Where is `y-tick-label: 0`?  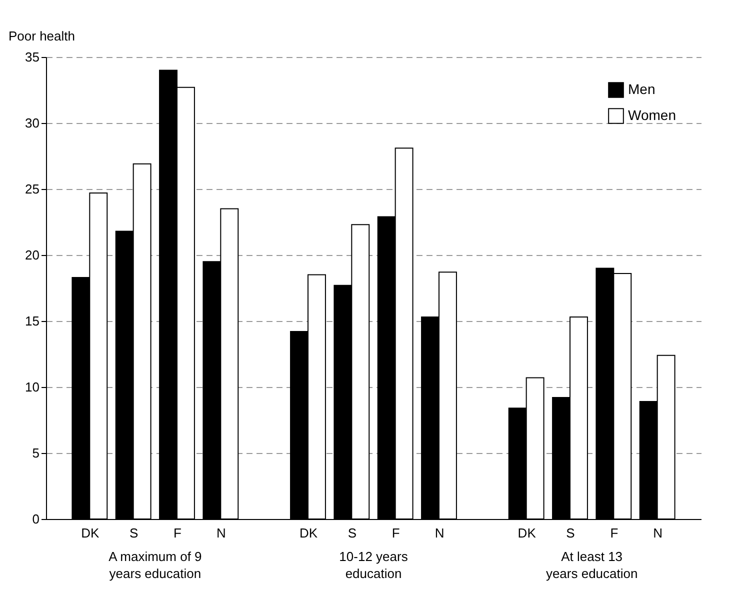 y-tick-label: 0 is located at coordinates (36, 519).